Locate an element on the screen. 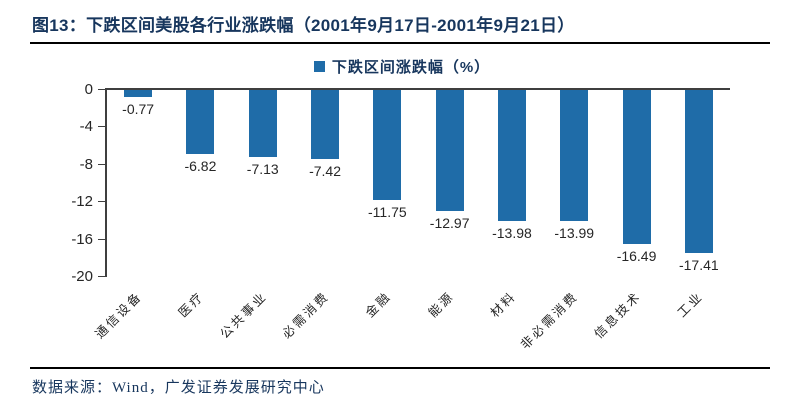  chart-legend: 下跌区间涨跌幅（%） is located at coordinates (402, 66).